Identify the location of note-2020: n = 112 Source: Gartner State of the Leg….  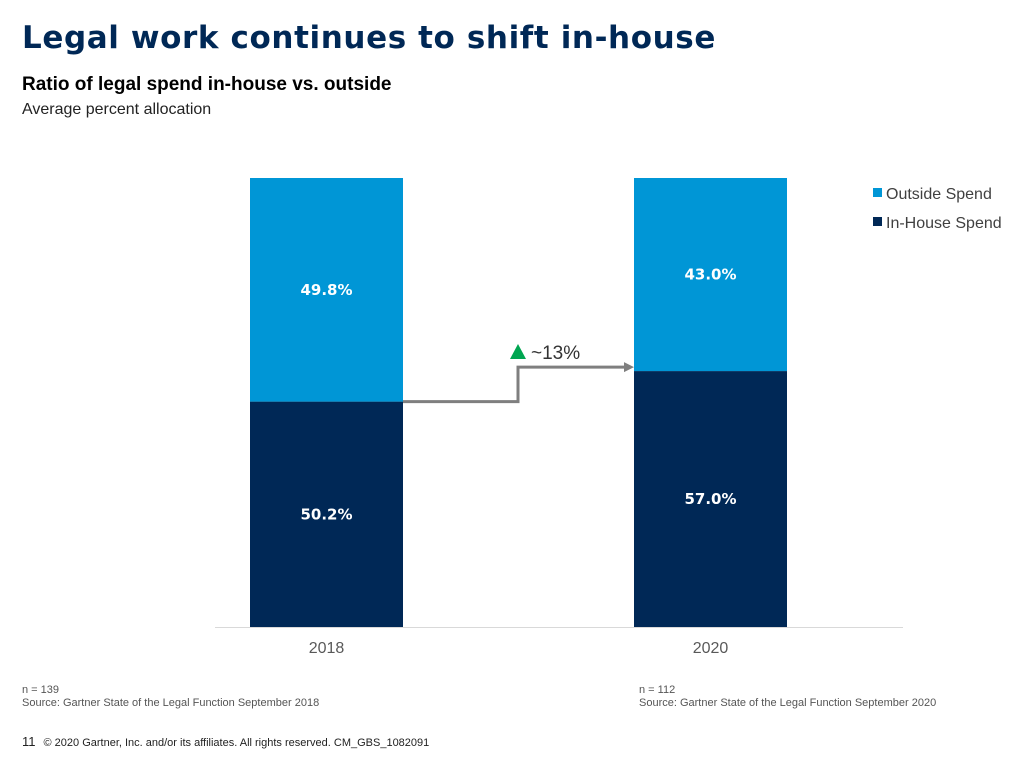
(787, 697).